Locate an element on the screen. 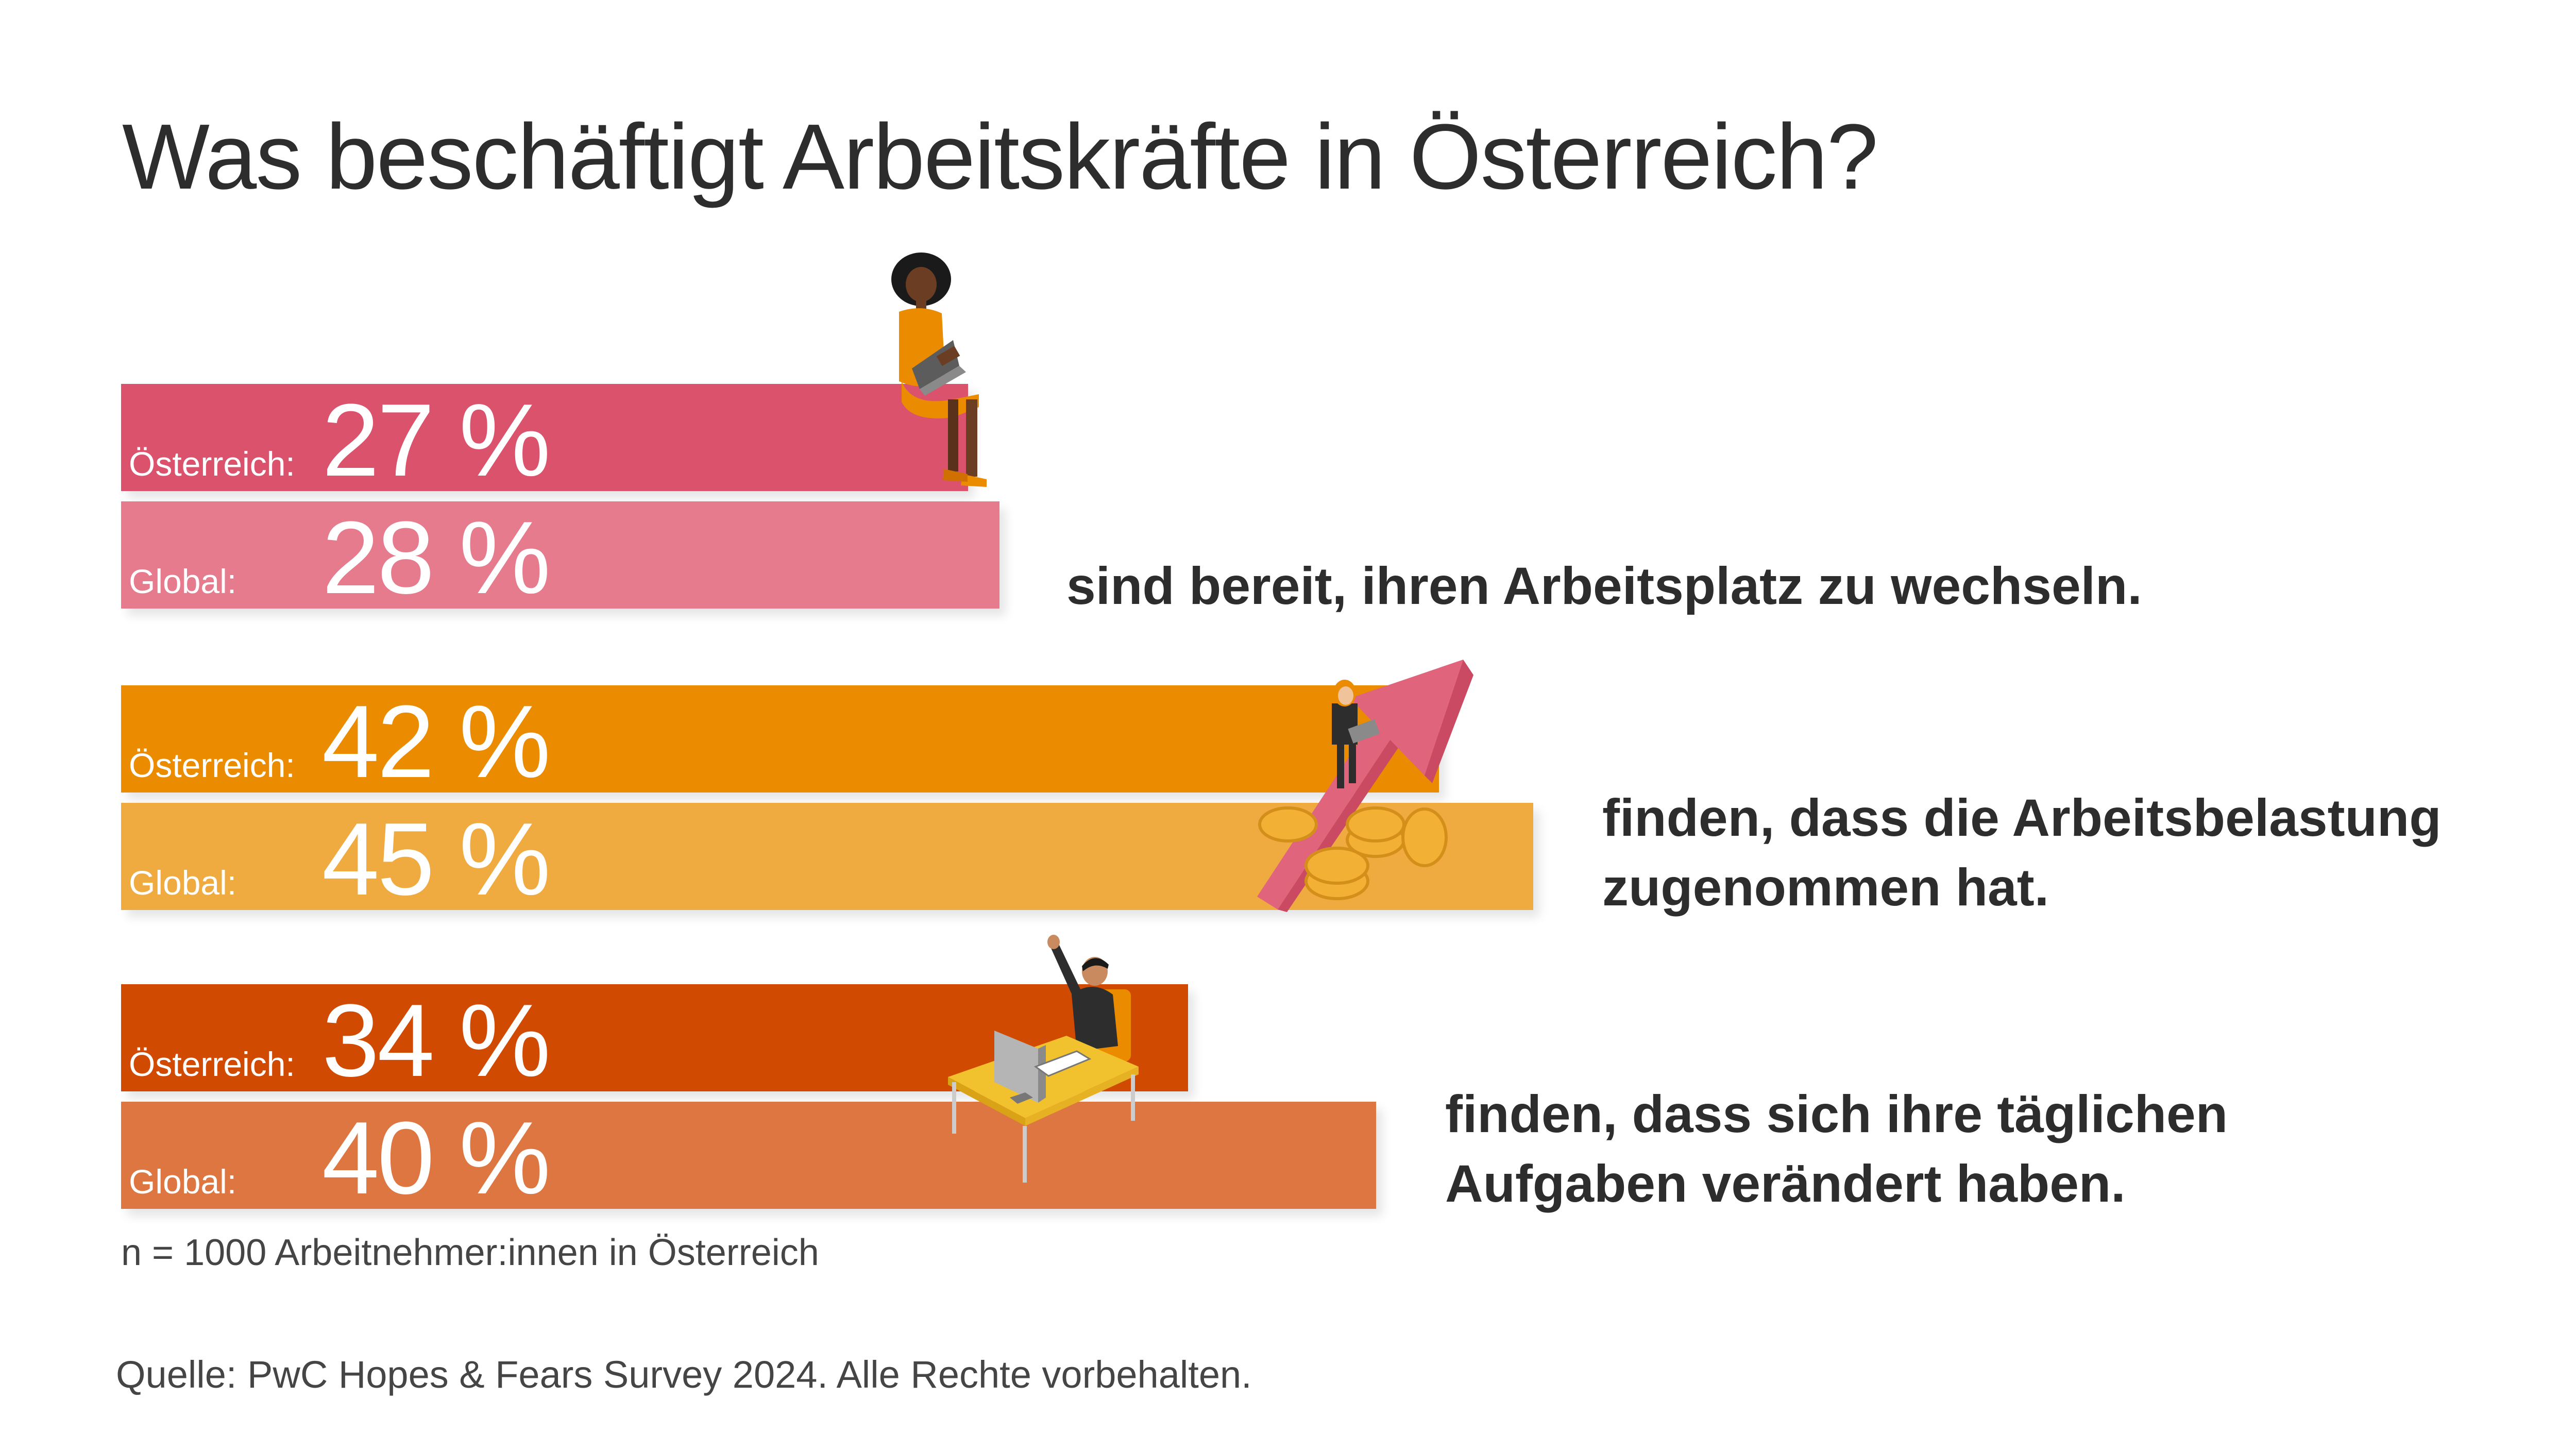 The image size is (2576, 1449). description-line: zugenommen hat. is located at coordinates (1825, 887).